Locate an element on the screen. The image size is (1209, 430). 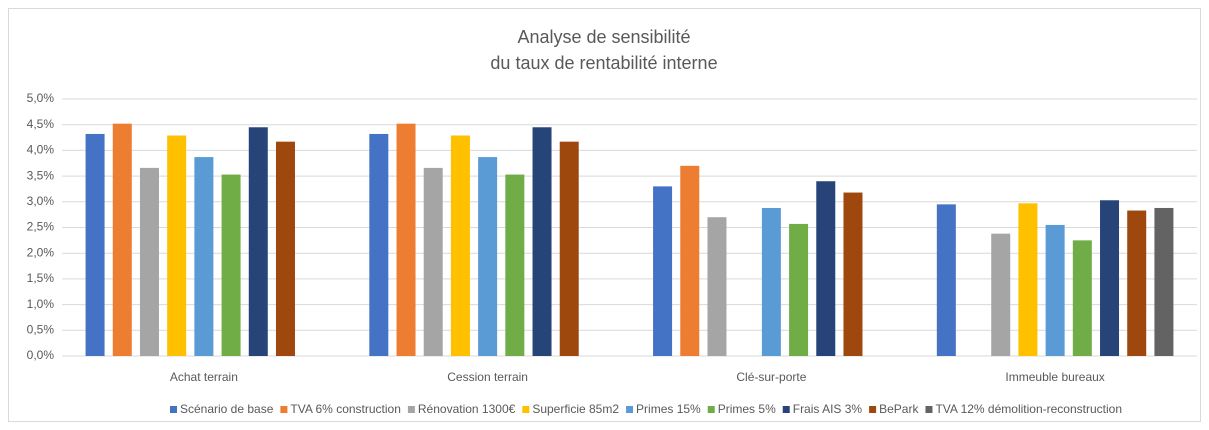
y-tick-label: 3,5% is located at coordinates (41, 175).